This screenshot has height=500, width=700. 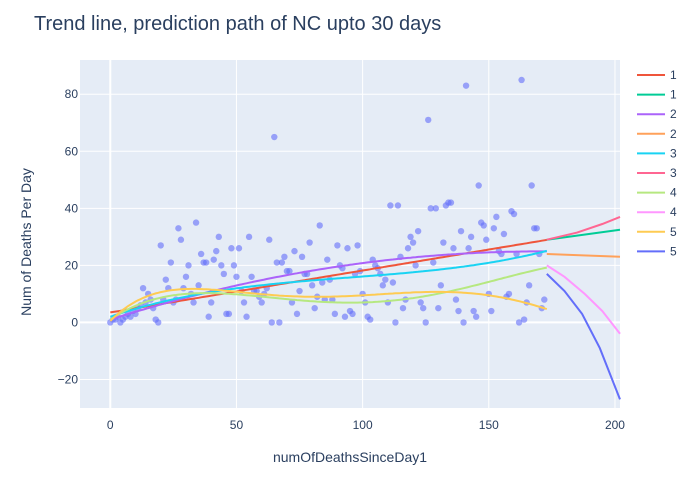 I want to click on y-axis-label: Num of Deaths Per Day, so click(x=26, y=242).